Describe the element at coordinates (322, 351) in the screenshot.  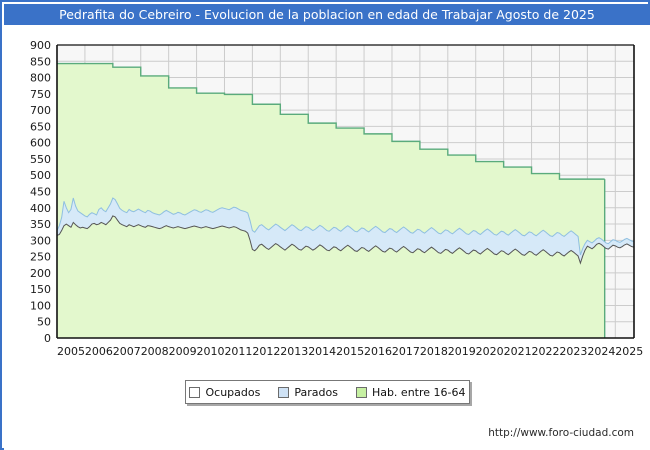
I see `x-axis-tick-label: 2014` at that location.